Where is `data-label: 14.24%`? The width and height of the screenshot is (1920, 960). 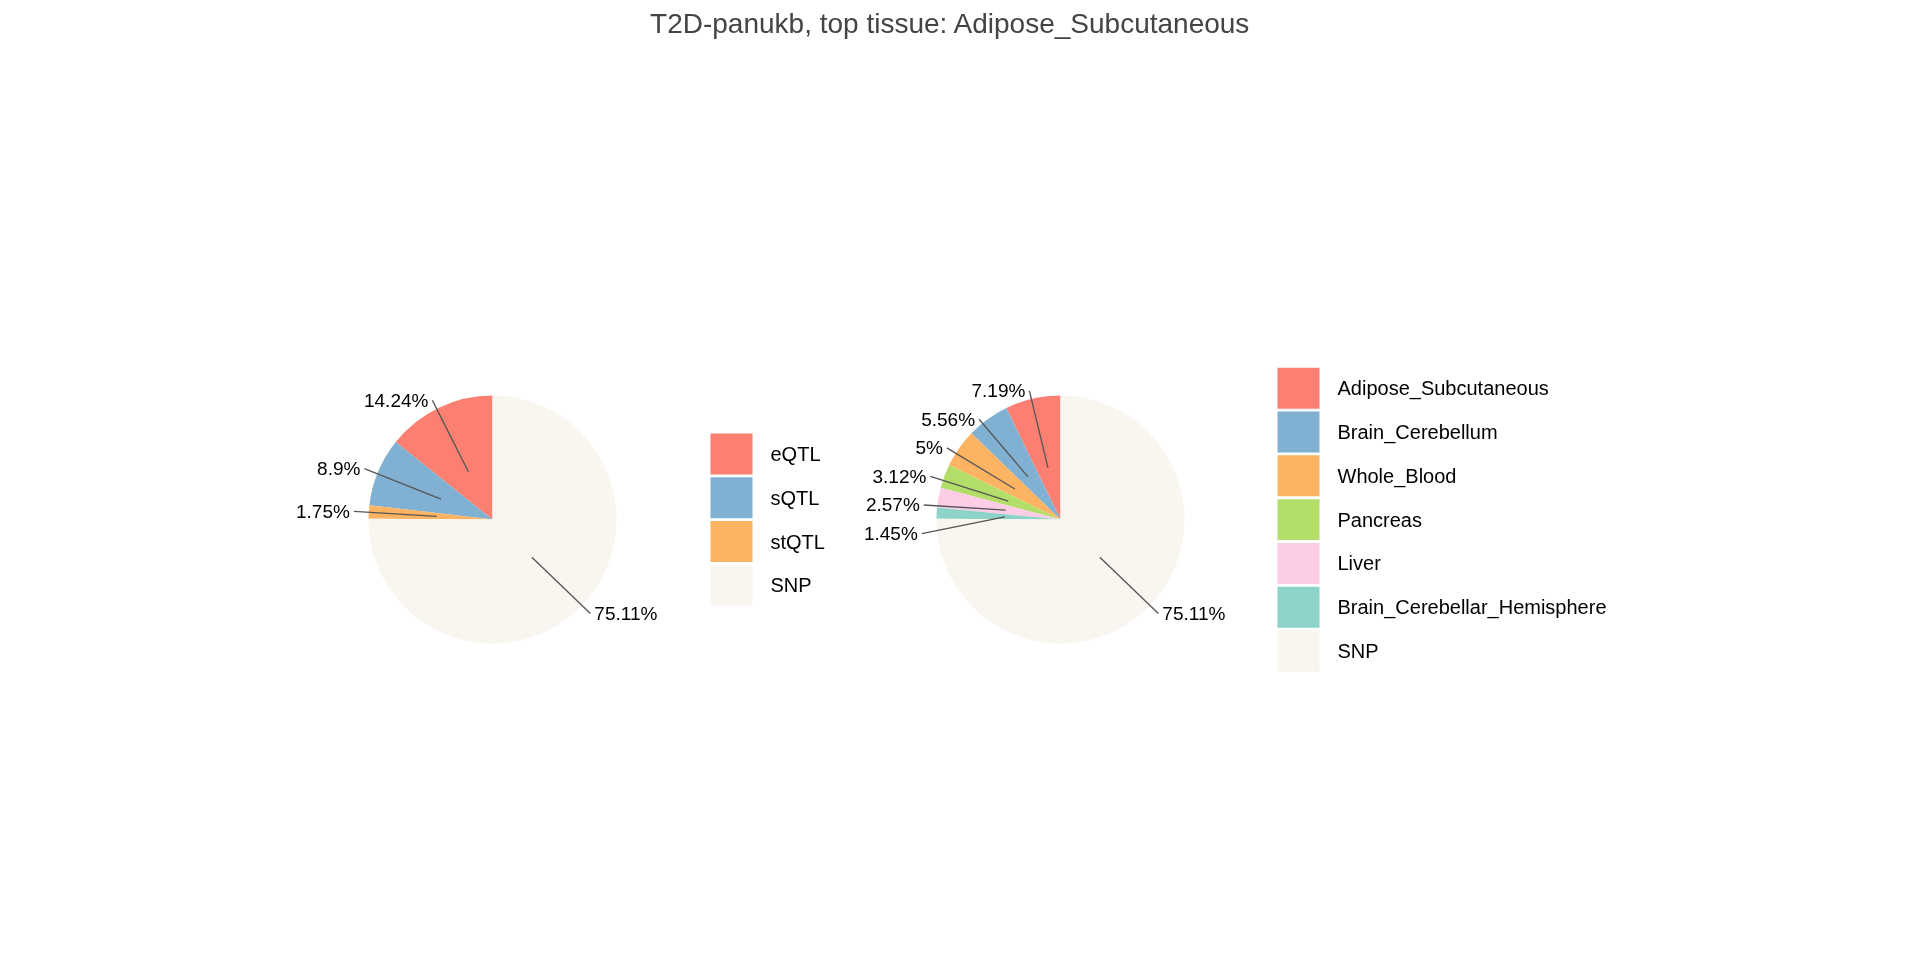
data-label: 14.24% is located at coordinates (396, 400).